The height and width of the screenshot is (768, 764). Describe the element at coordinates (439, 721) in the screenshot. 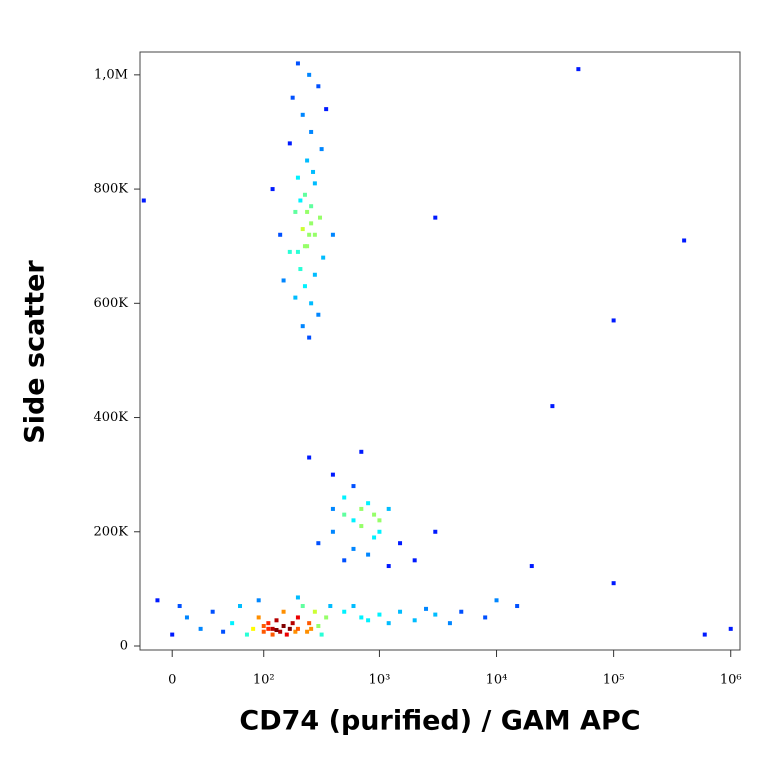

I see `x-axis-label: CD74 (purified) / GAM APC` at that location.